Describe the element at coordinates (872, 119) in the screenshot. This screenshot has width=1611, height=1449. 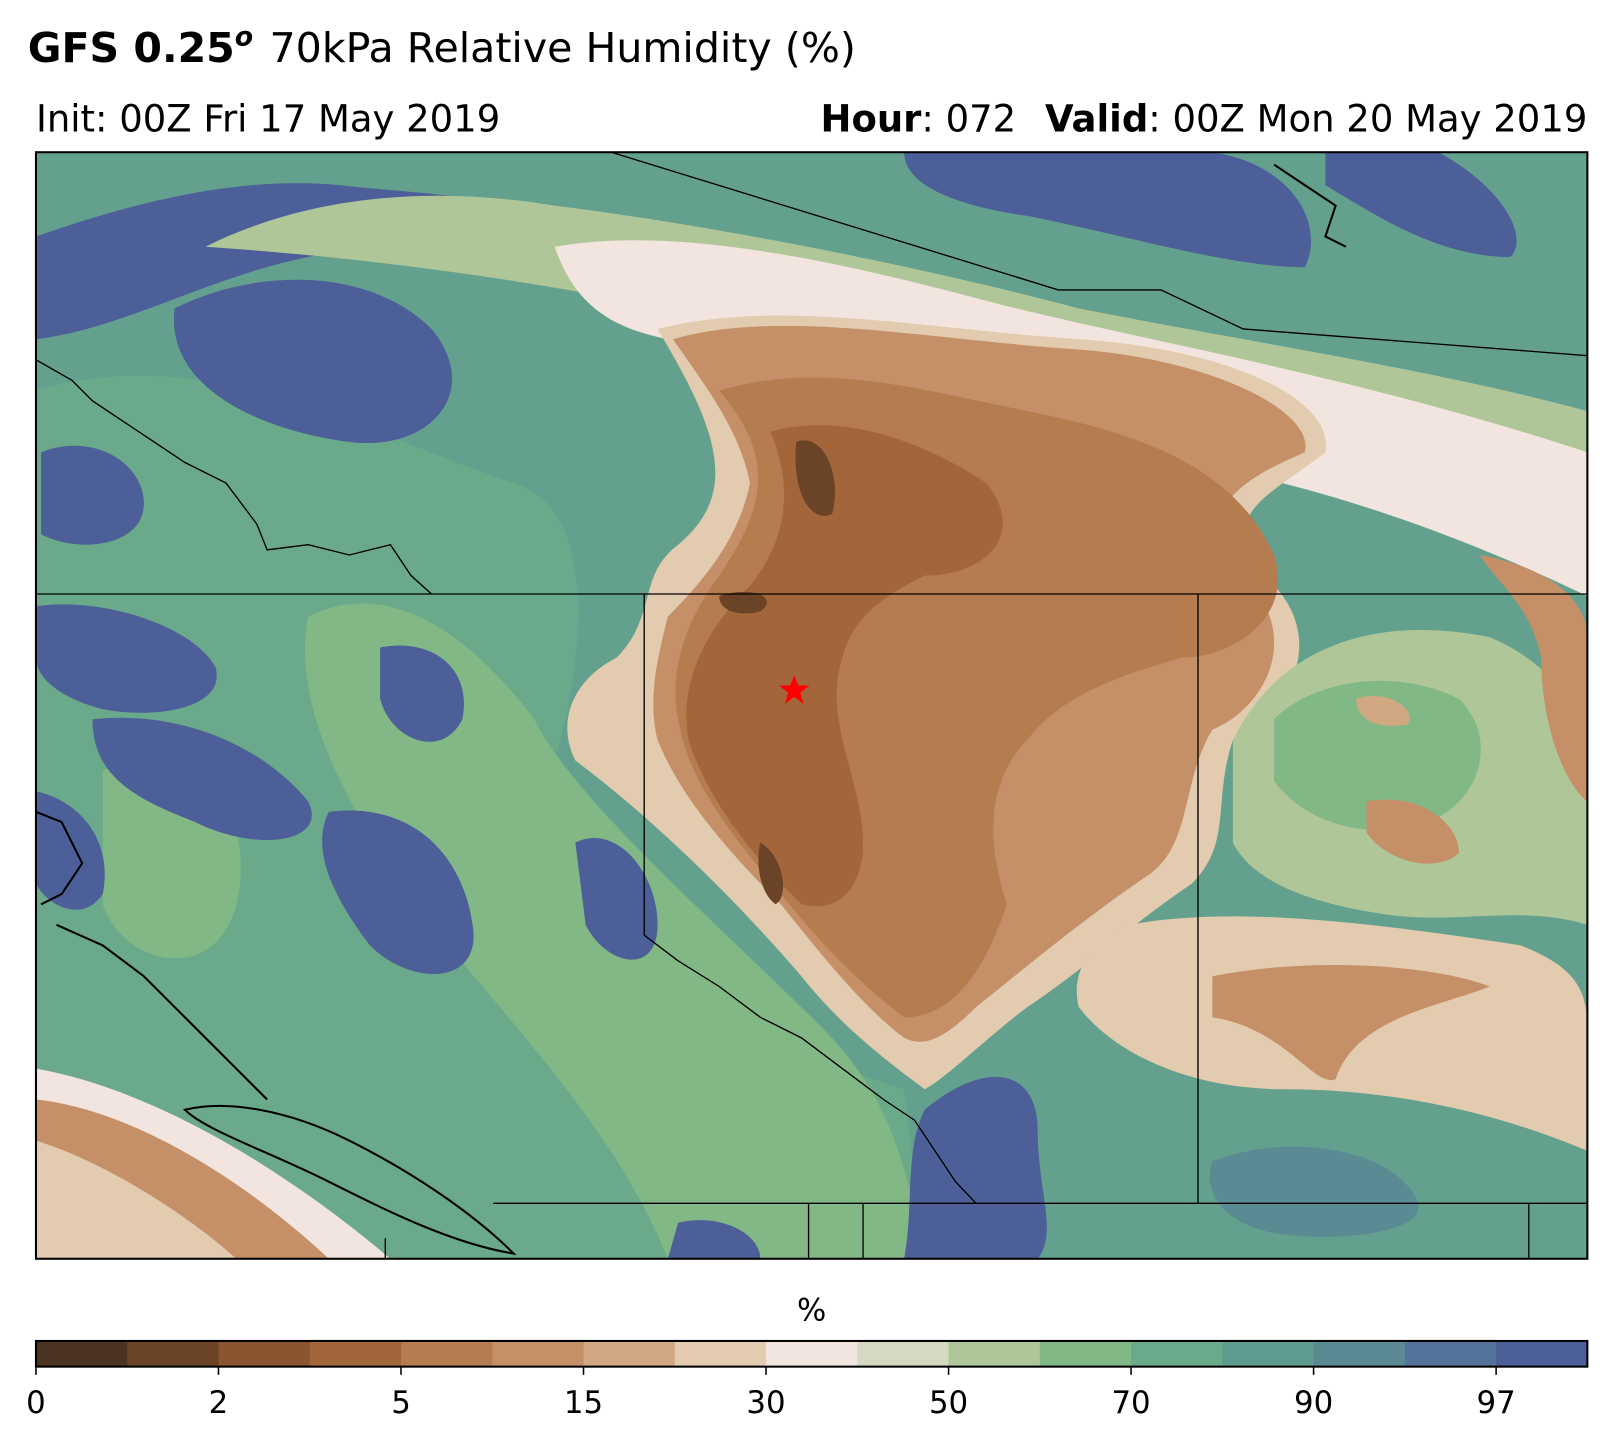
I see `hour-label: Hour` at that location.